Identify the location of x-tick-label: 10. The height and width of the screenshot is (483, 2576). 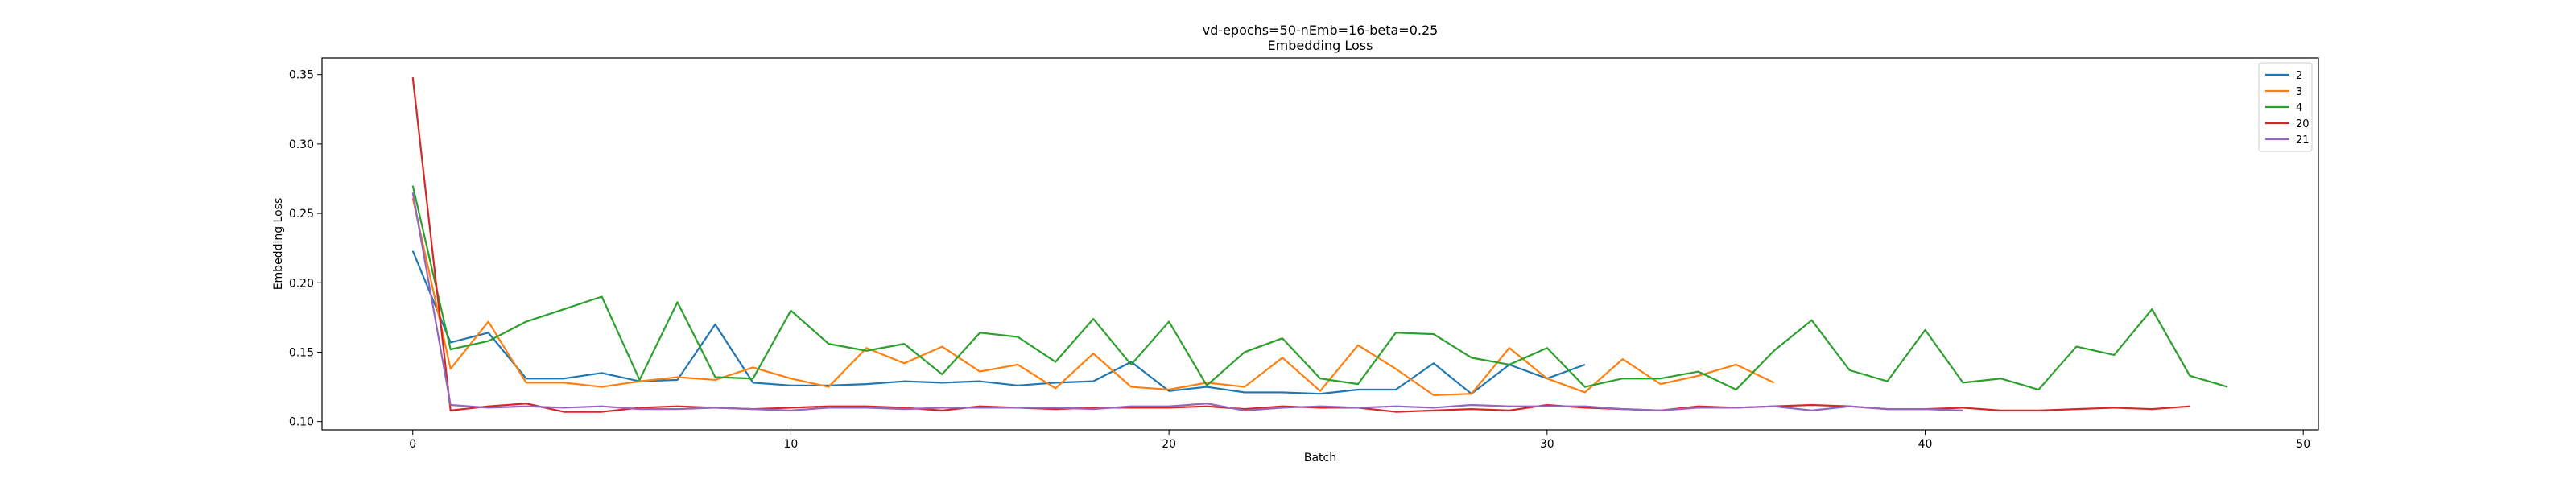
(791, 444).